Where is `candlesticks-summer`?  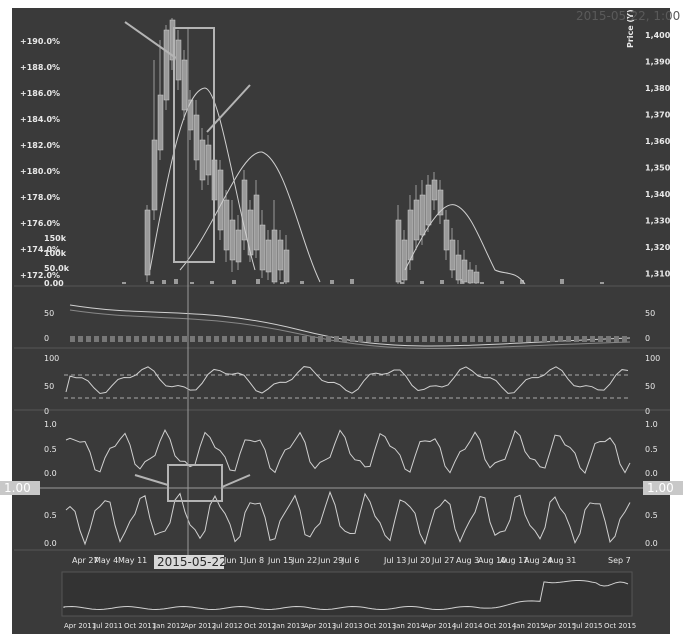 candlesticks-summer is located at coordinates (437, 228).